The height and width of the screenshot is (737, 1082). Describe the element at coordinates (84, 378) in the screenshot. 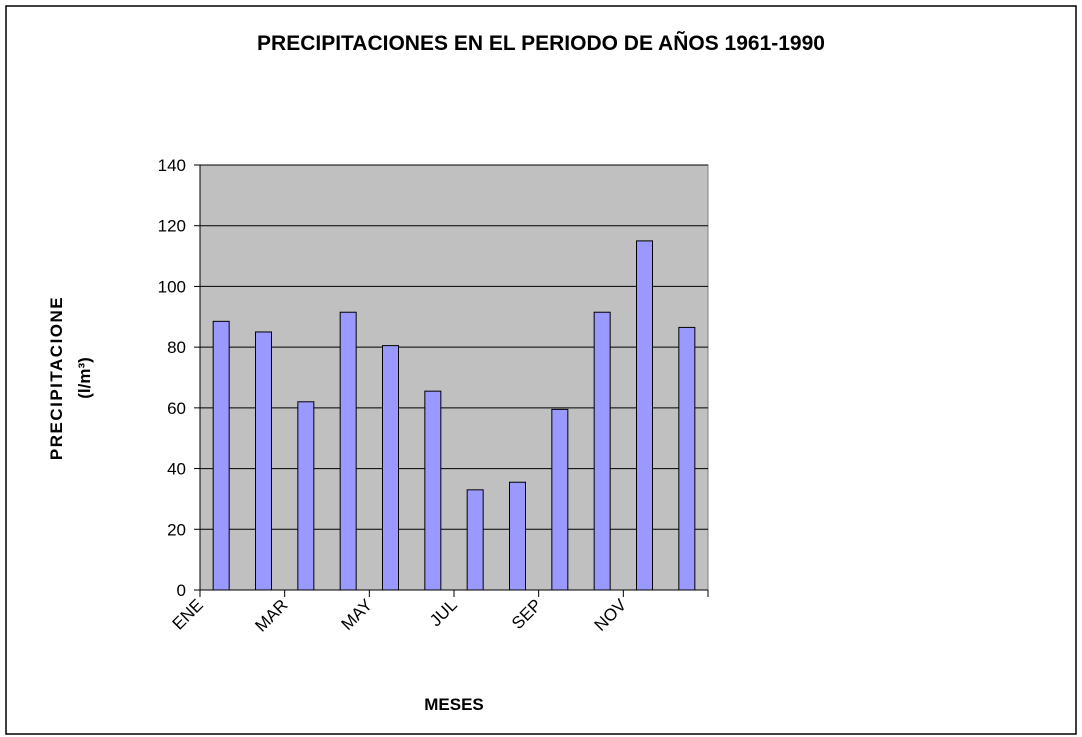

I see `y-axis-label-line: (l/m³)` at that location.